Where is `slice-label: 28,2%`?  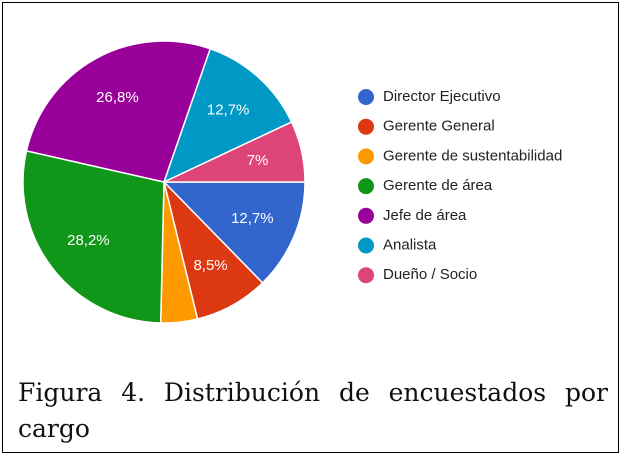 slice-label: 28,2% is located at coordinates (88, 240).